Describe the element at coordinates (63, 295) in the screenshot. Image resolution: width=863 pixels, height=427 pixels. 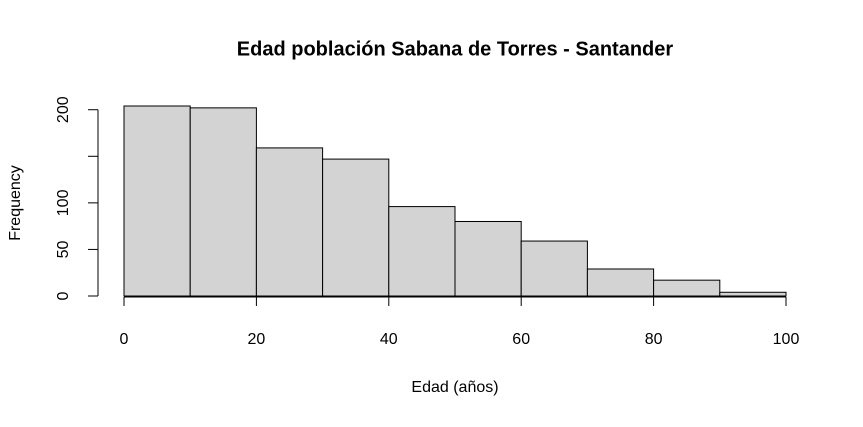
I see `y-tick-label: 0` at that location.